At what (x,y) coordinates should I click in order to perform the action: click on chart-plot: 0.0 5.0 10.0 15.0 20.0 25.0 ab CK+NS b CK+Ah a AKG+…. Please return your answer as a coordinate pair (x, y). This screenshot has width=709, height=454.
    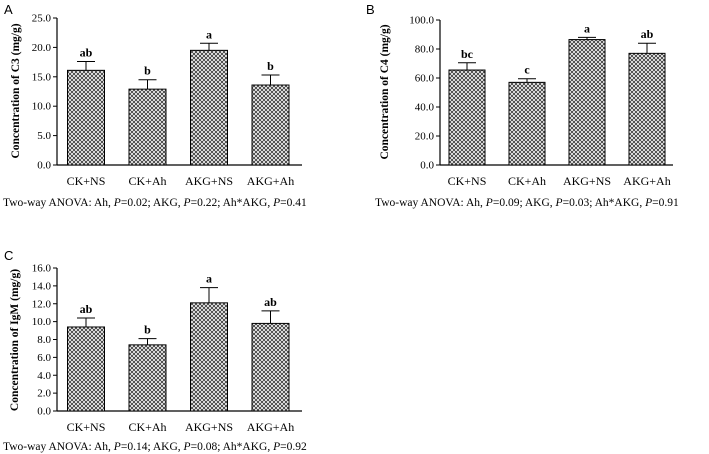
    Looking at the image, I should click on (167, 100).